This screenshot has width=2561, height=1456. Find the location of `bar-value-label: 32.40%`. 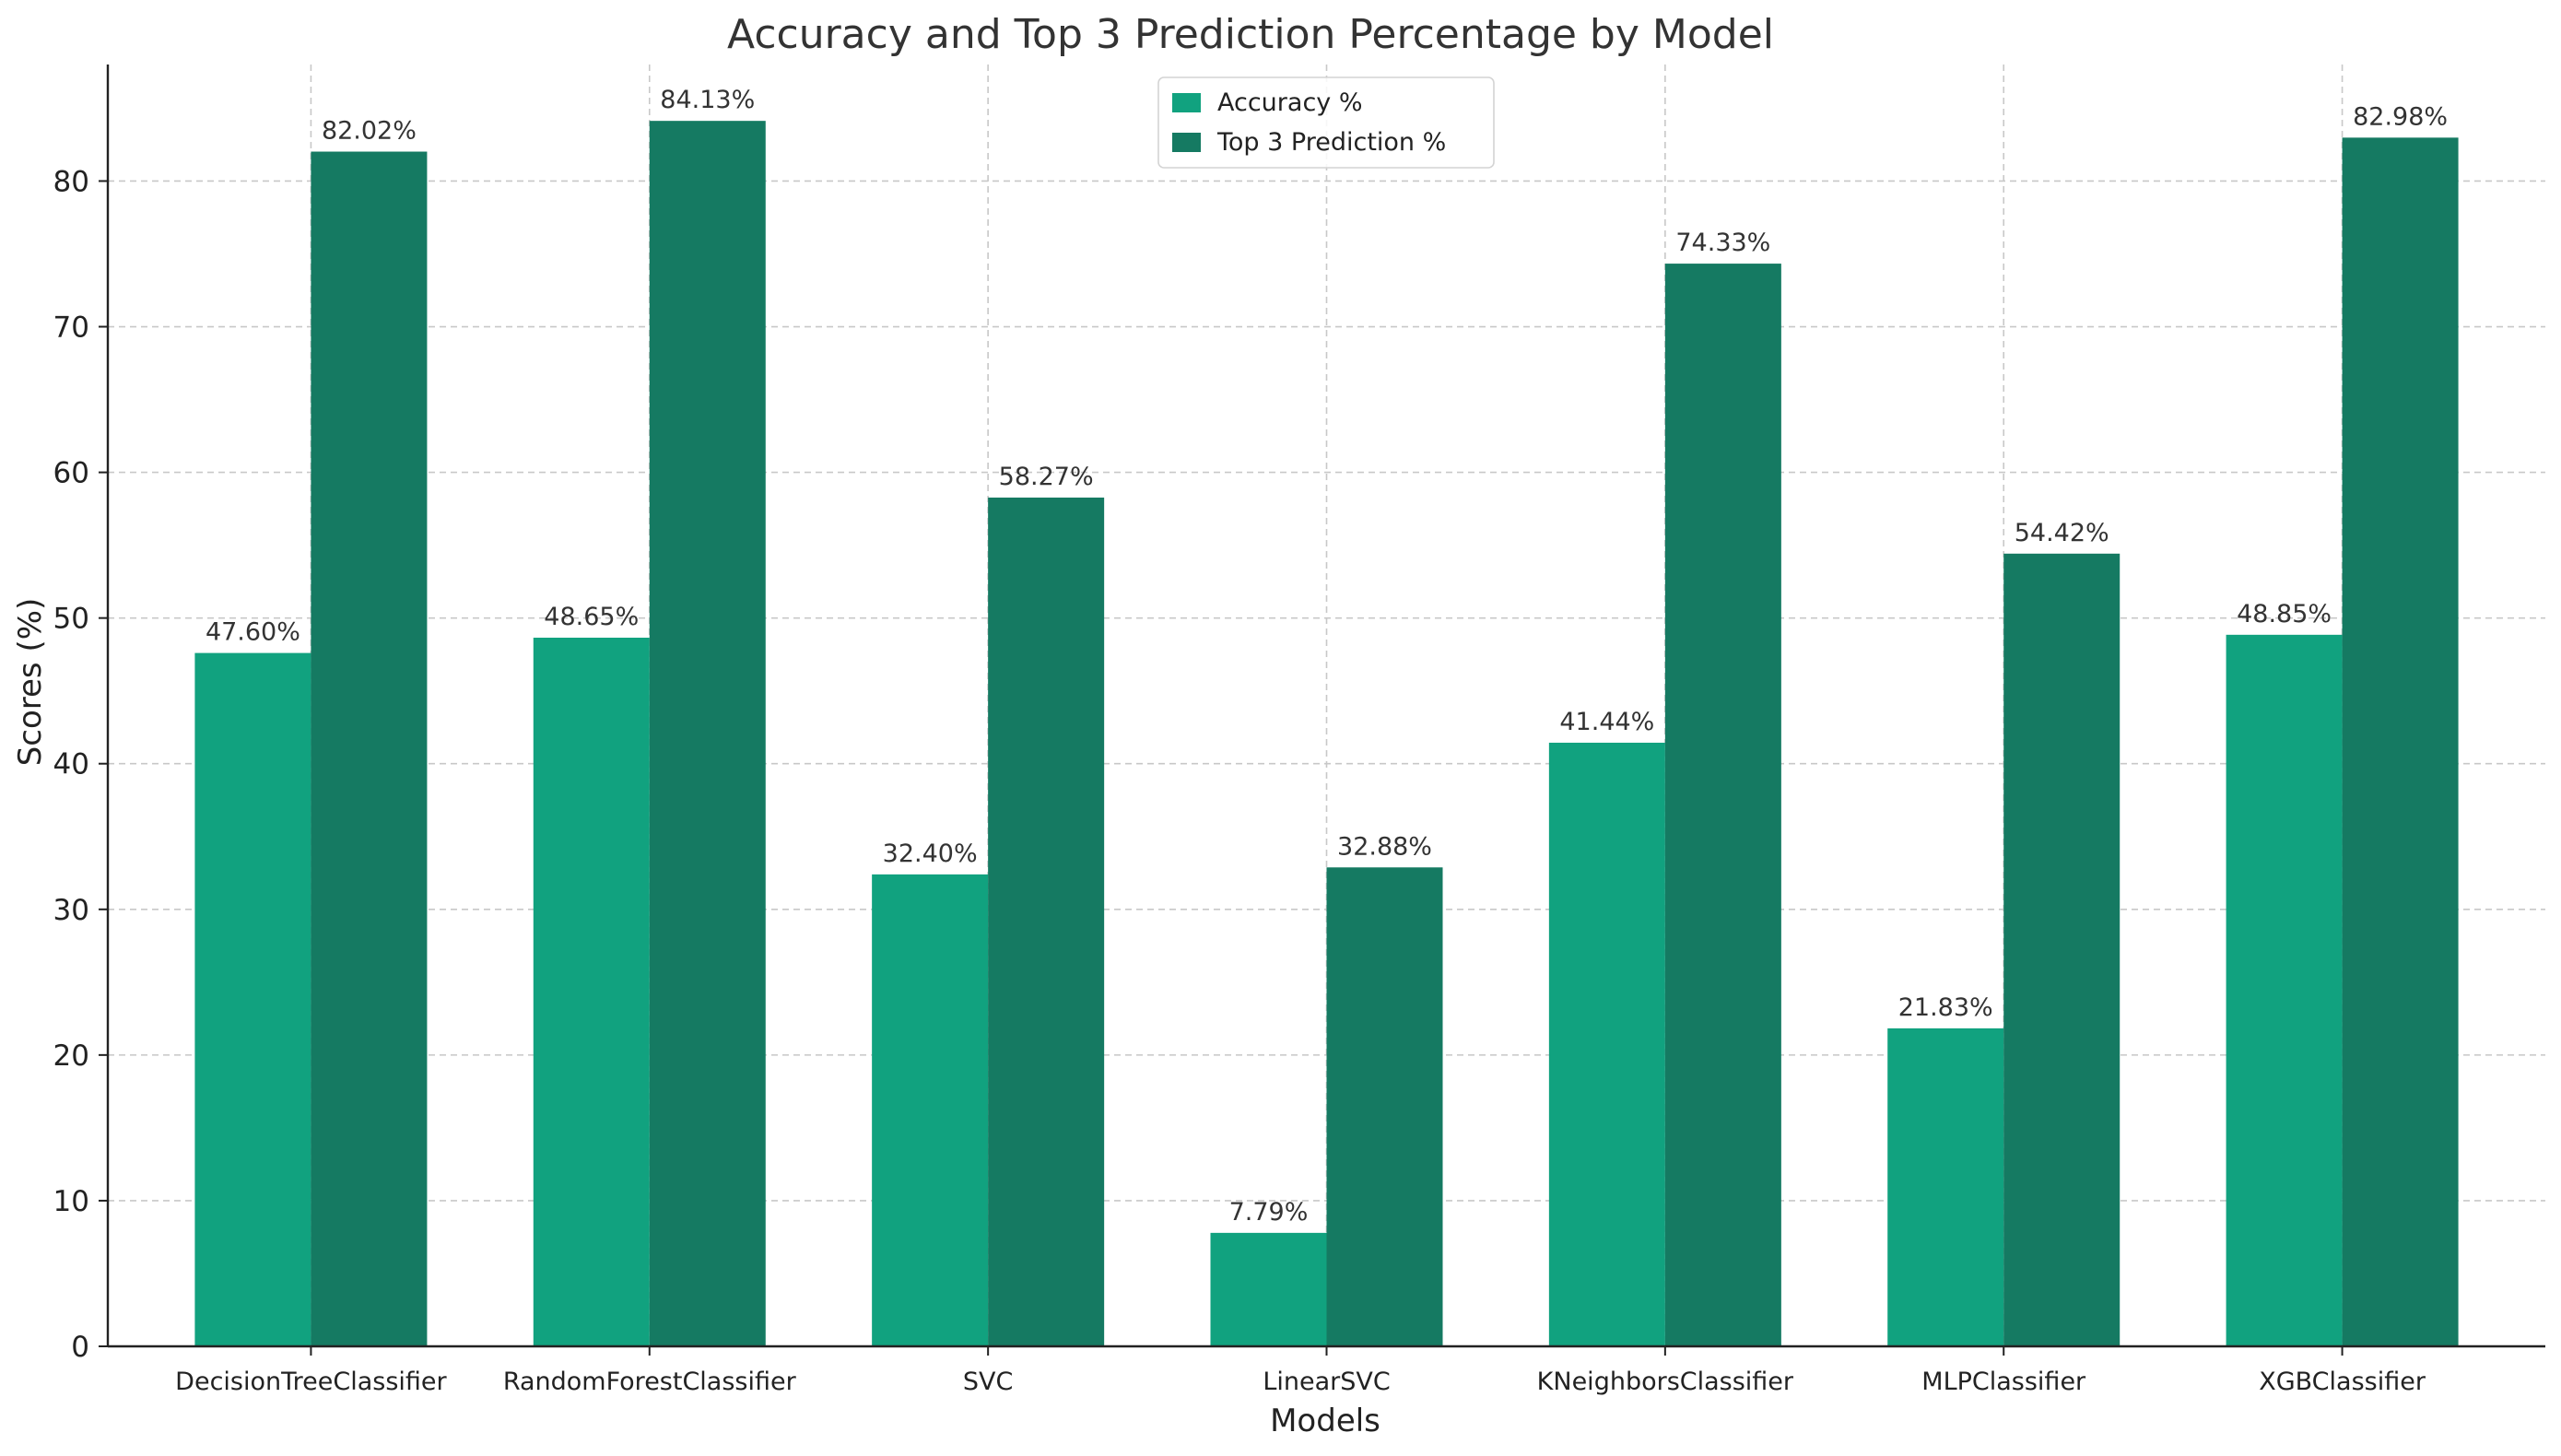

bar-value-label: 32.40% is located at coordinates (931, 854).